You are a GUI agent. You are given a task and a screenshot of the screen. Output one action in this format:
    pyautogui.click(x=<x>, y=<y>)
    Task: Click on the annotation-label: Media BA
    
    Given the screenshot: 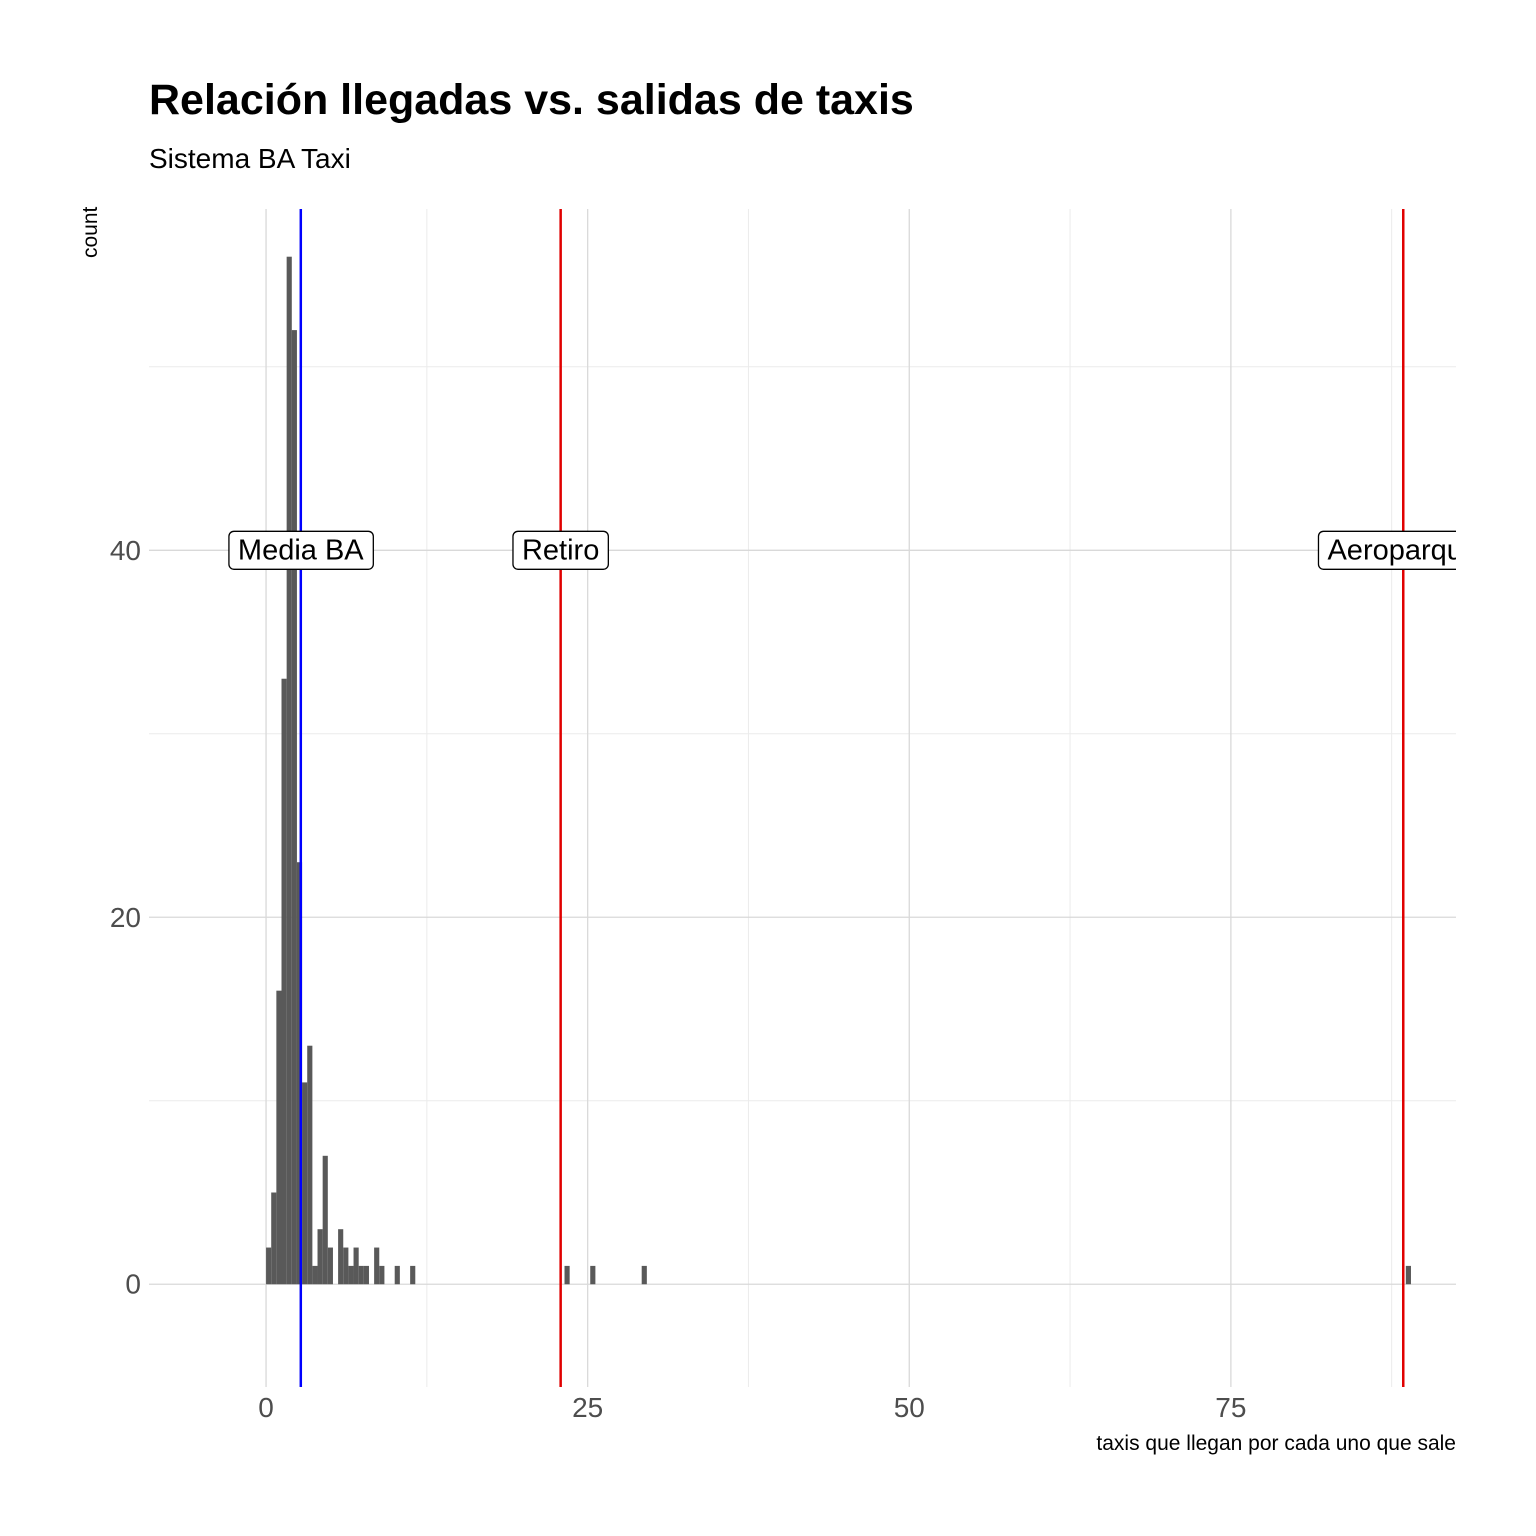 What is the action you would take?
    pyautogui.click(x=301, y=550)
    